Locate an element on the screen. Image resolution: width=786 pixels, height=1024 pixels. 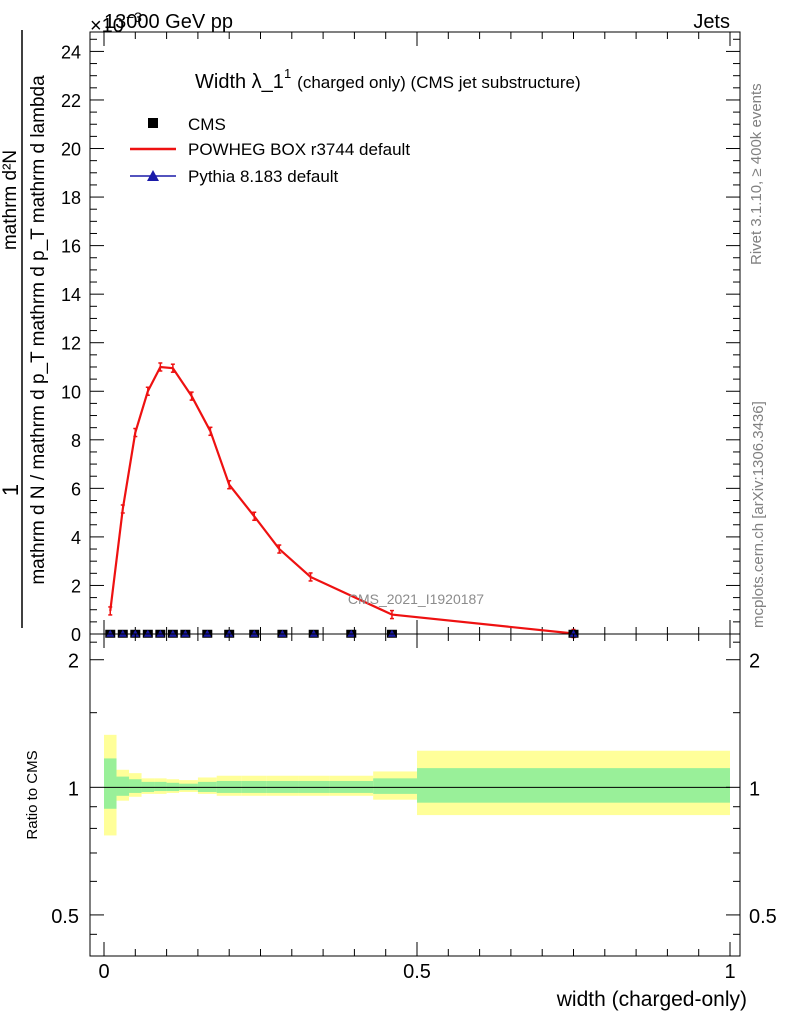
main-ytick-label: 6 is located at coordinates (76, 489).